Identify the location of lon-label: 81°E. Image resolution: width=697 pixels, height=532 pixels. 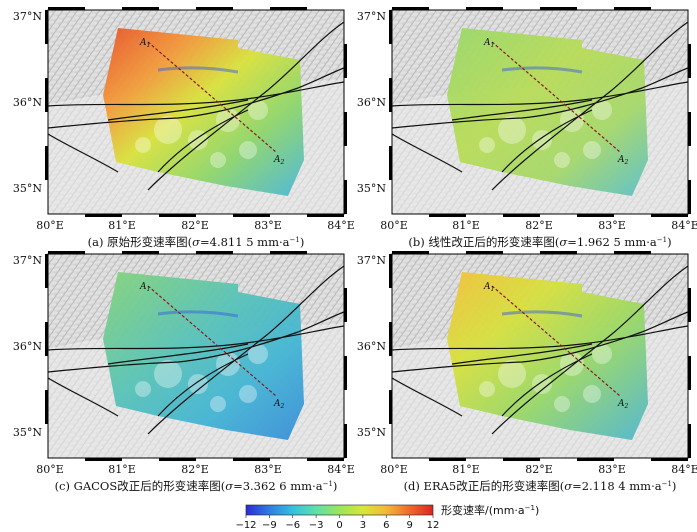
(122, 225).